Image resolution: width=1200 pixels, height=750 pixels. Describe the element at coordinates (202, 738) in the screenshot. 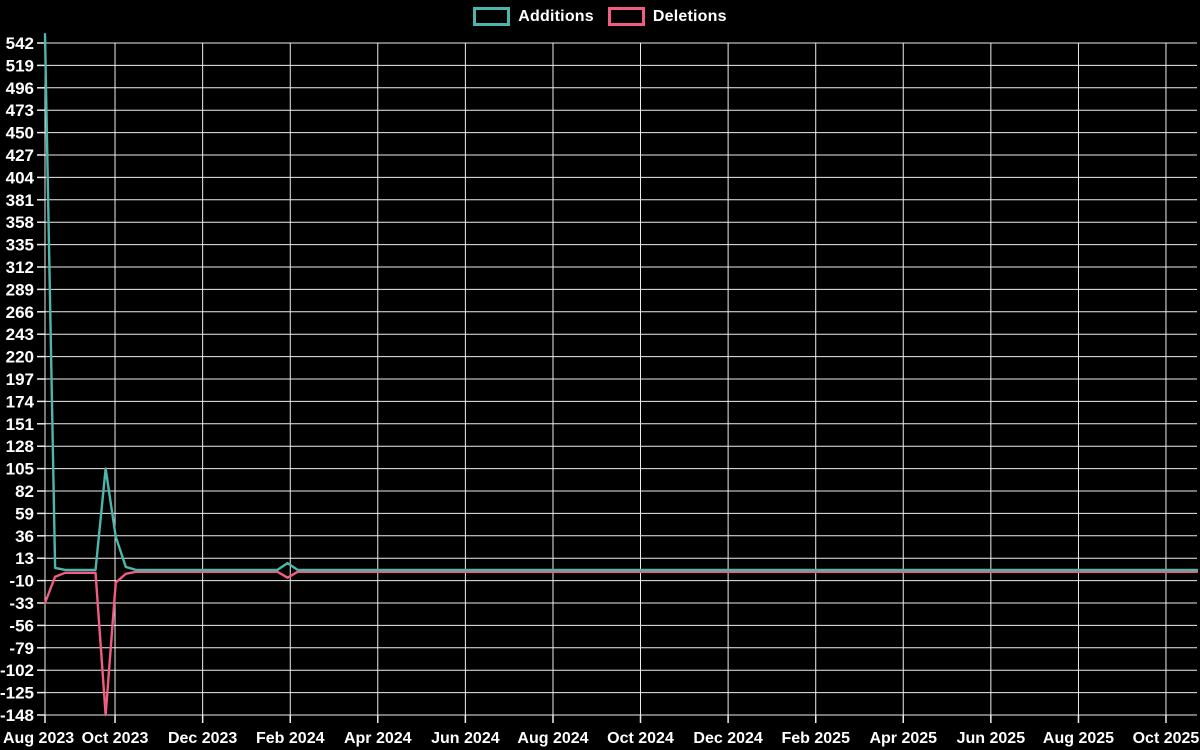

I see `x-tick-label: Dec 2023` at that location.